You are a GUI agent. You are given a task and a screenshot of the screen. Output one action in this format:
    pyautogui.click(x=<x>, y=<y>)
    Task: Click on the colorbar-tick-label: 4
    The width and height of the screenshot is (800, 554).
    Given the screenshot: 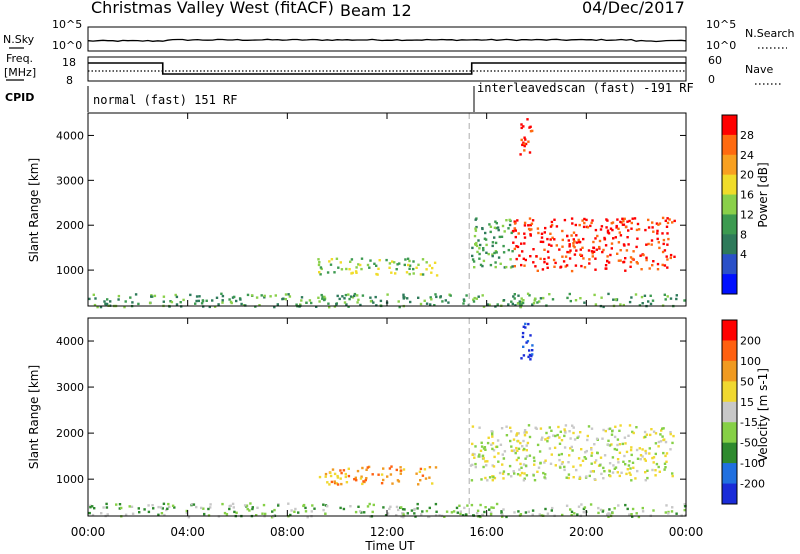 What is the action you would take?
    pyautogui.click(x=743, y=254)
    